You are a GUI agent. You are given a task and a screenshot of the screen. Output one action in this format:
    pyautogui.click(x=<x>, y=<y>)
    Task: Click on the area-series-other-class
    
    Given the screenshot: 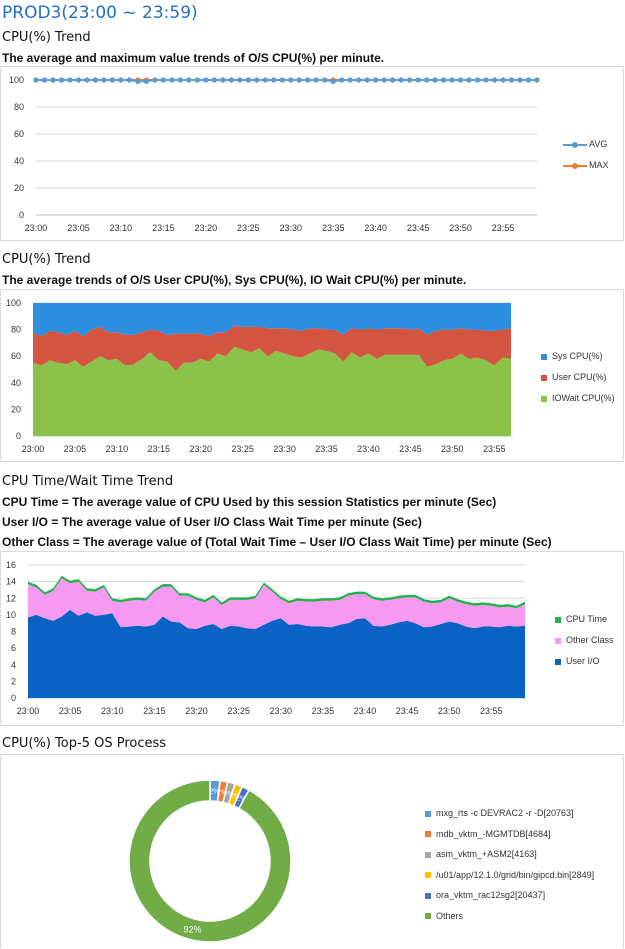 What is the action you would take?
    pyautogui.click(x=276, y=603)
    